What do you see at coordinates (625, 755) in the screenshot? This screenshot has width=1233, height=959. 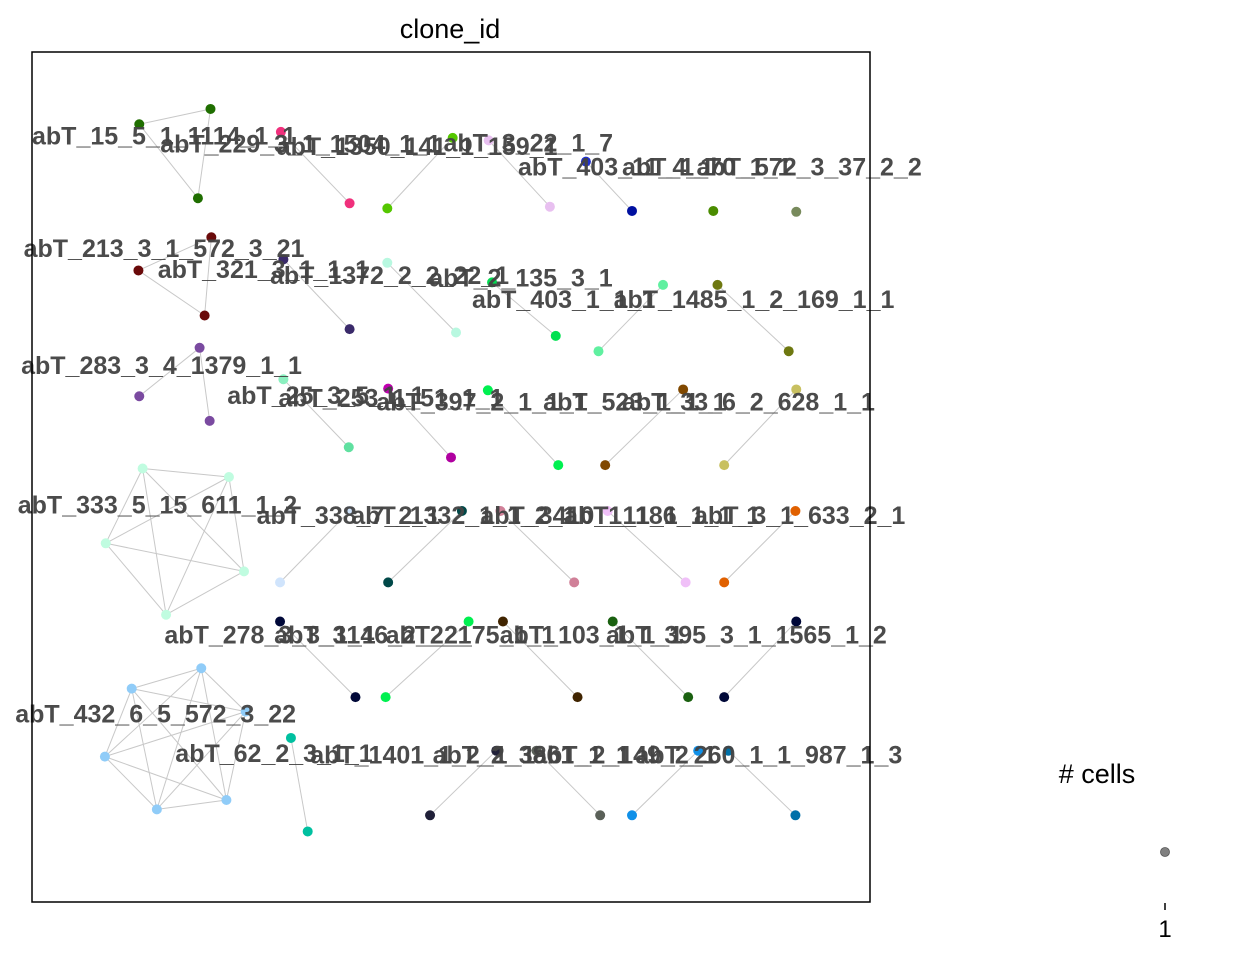 I see `clone-label: abT_2_149_2_1` at bounding box center [625, 755].